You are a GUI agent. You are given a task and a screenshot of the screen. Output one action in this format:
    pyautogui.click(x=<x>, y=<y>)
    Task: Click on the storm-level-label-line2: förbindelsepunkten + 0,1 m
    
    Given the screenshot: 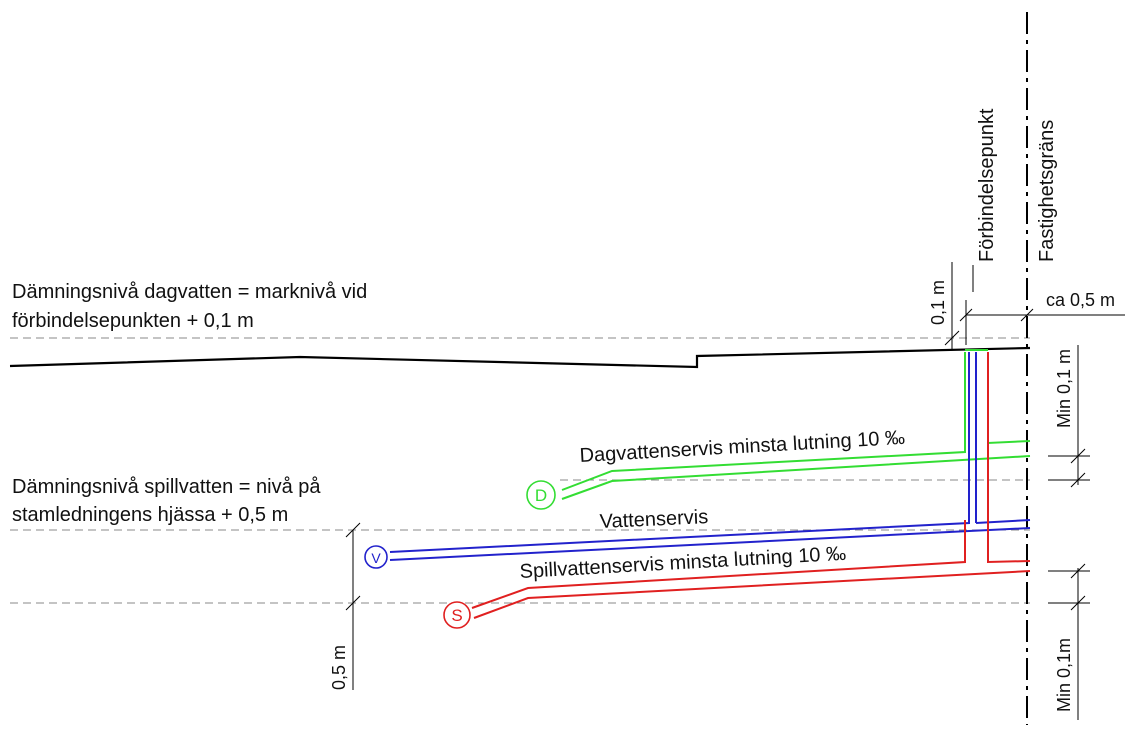 What is the action you would take?
    pyautogui.click(x=133, y=321)
    